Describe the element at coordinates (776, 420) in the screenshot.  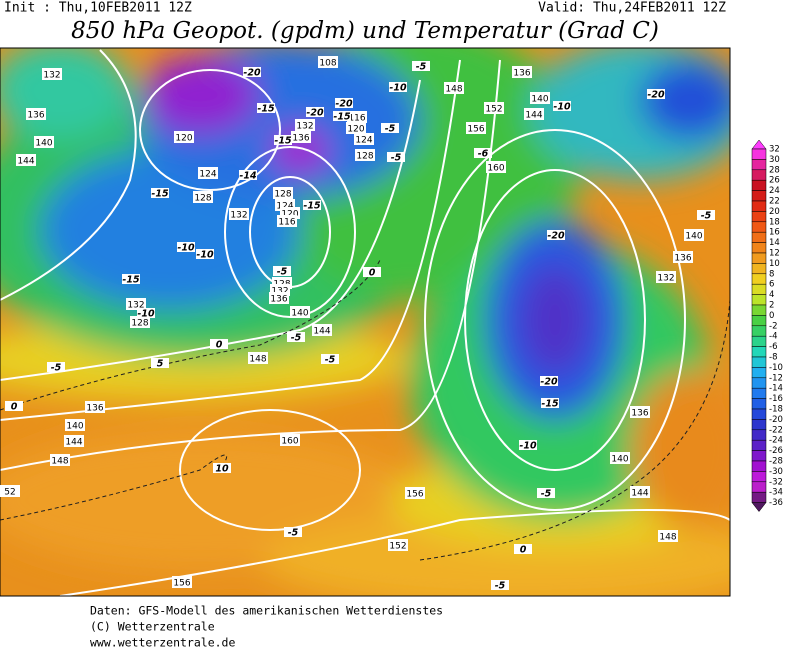
I see `colorbar-label: -20` at that location.